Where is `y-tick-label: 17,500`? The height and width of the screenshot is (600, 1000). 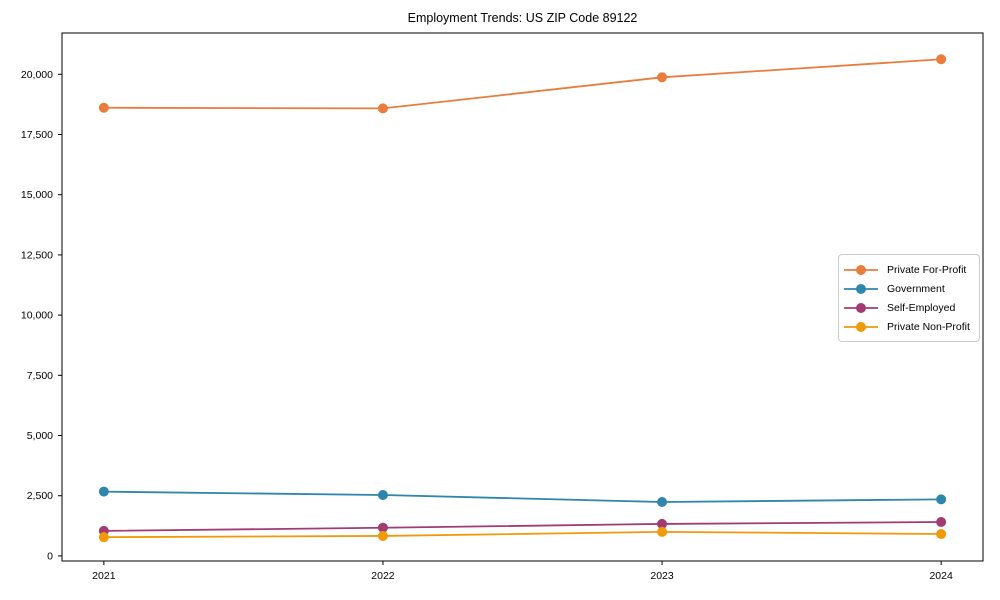 y-tick-label: 17,500 is located at coordinates (37, 135).